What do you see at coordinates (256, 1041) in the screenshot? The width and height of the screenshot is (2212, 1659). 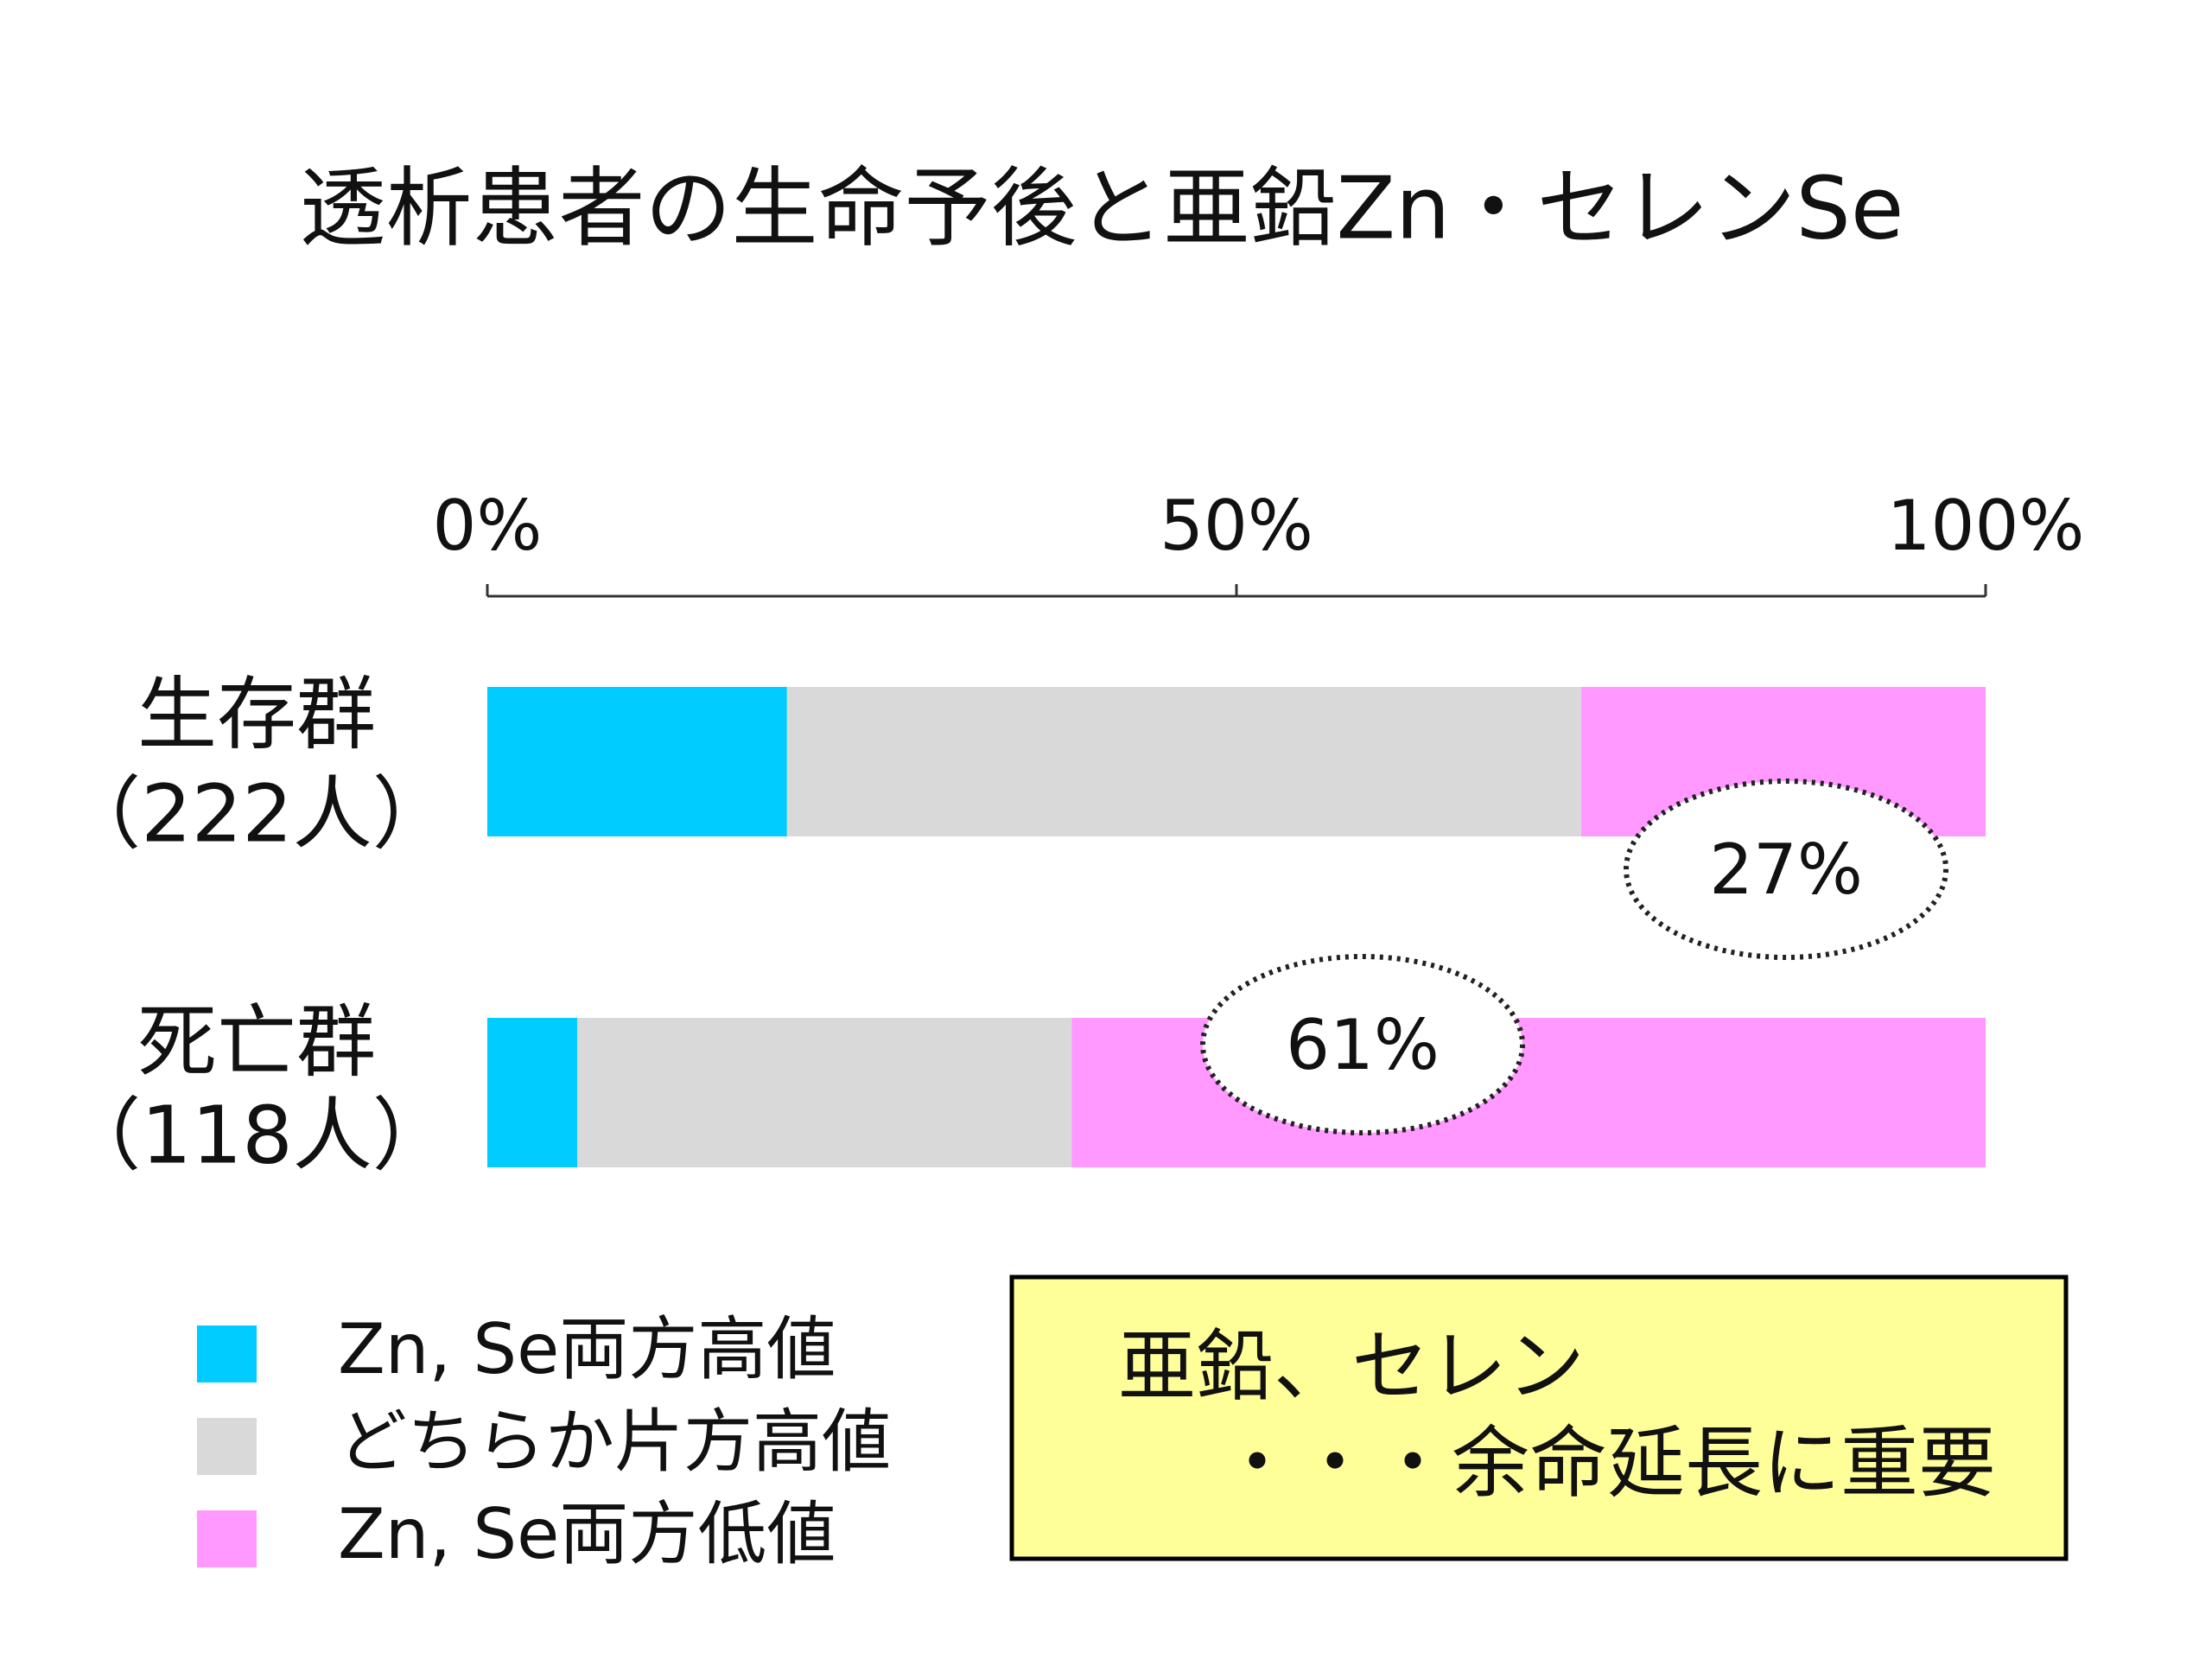 I see `y-tick-label: 死亡群` at bounding box center [256, 1041].